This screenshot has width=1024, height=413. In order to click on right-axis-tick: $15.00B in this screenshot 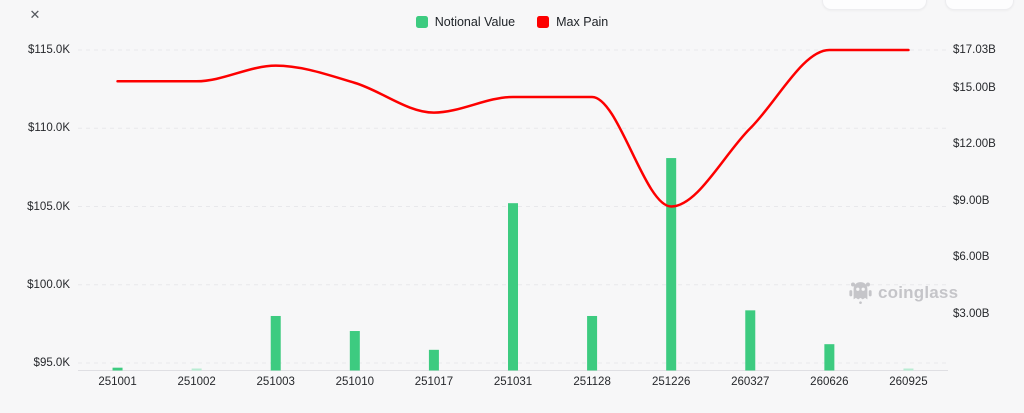, I will do `click(974, 88)`.